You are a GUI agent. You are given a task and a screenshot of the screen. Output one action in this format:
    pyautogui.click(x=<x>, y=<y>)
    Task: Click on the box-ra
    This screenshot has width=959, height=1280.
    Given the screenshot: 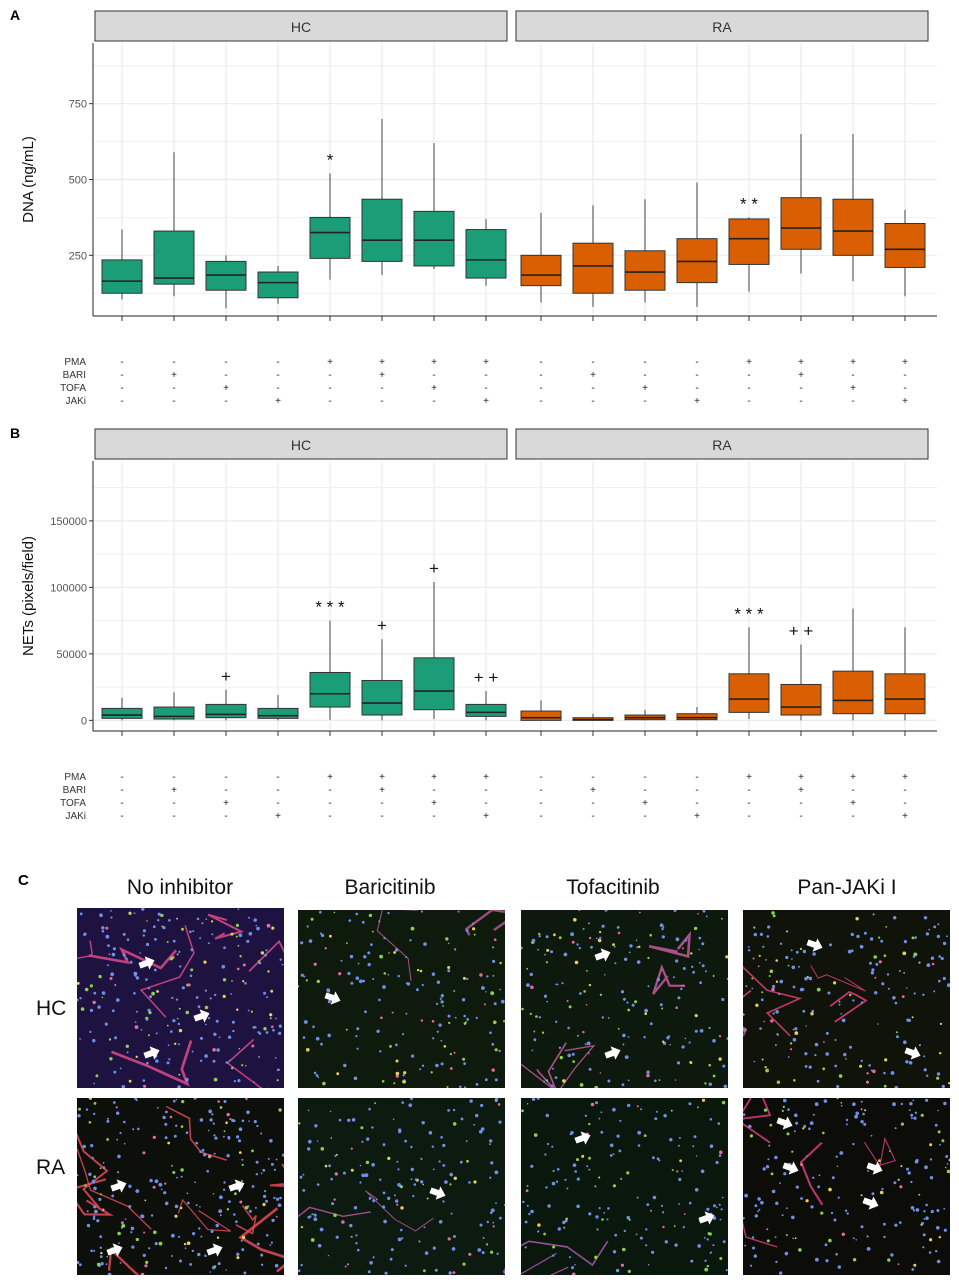 What is the action you would take?
    pyautogui.click(x=541, y=270)
    